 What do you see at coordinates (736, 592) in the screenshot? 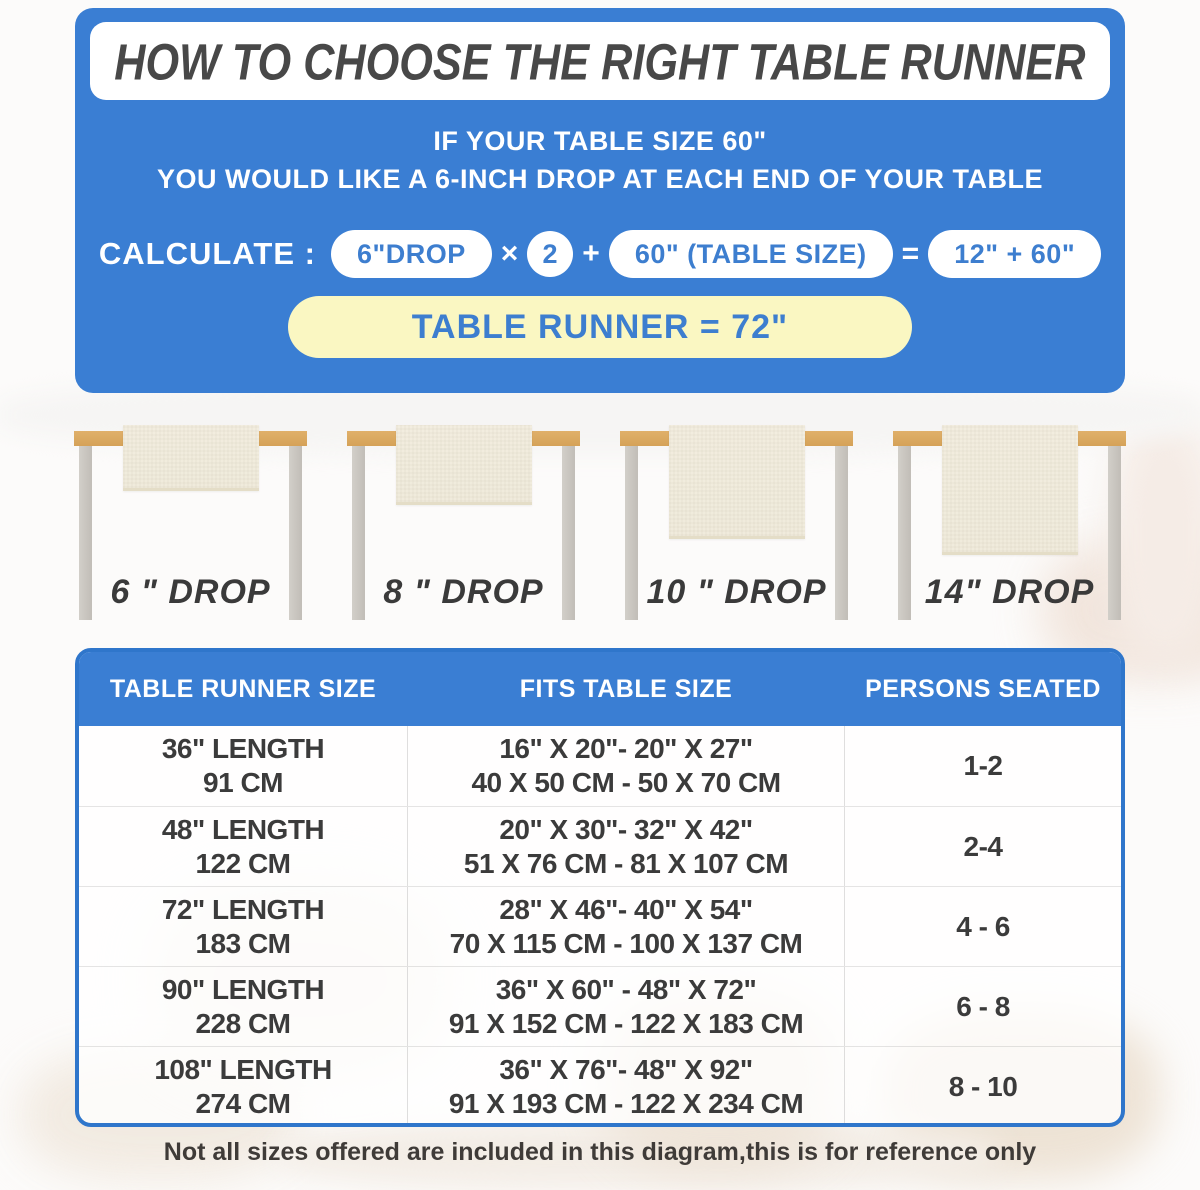
I see `drop-label: 10 " DROP` at bounding box center [736, 592].